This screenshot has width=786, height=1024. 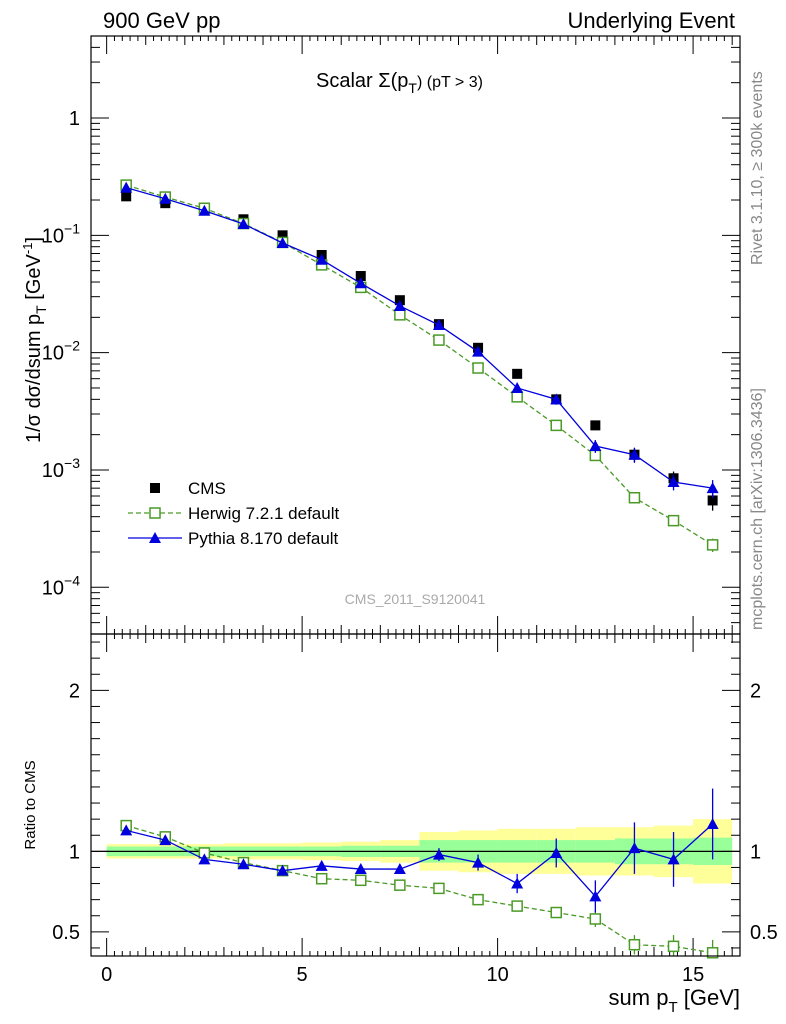 I want to click on x-tick-label: 5, so click(x=302, y=975).